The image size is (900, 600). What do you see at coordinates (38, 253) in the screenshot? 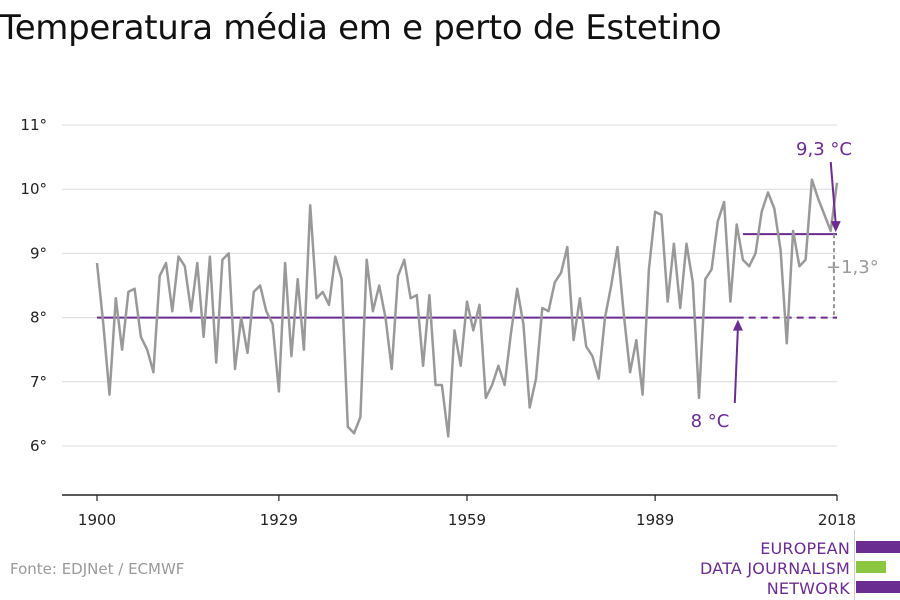
I see `y-tick-label: 9°` at bounding box center [38, 253].